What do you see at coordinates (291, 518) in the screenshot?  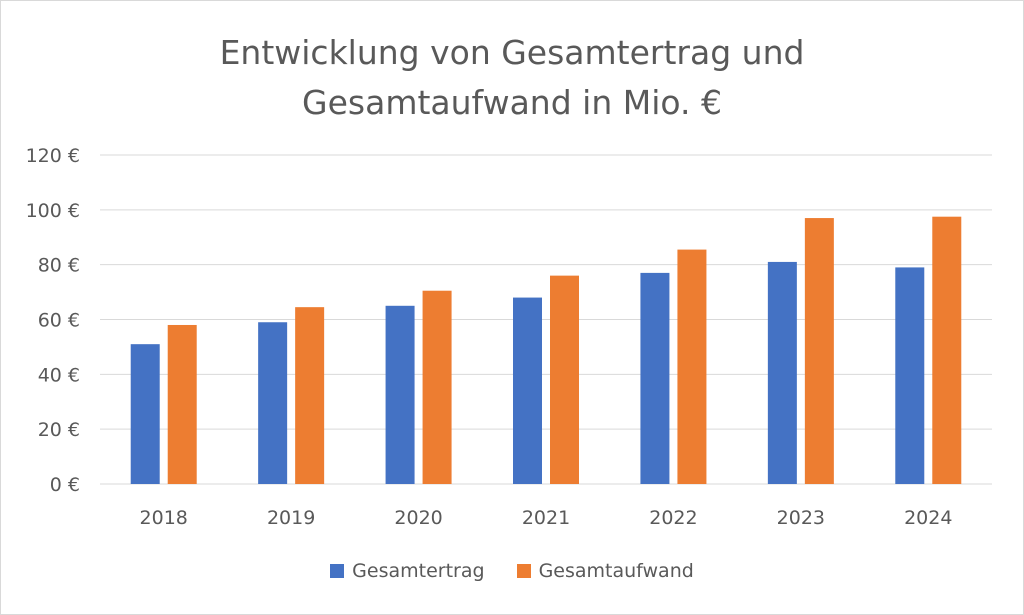 I see `x-tick-label: 2019` at bounding box center [291, 518].